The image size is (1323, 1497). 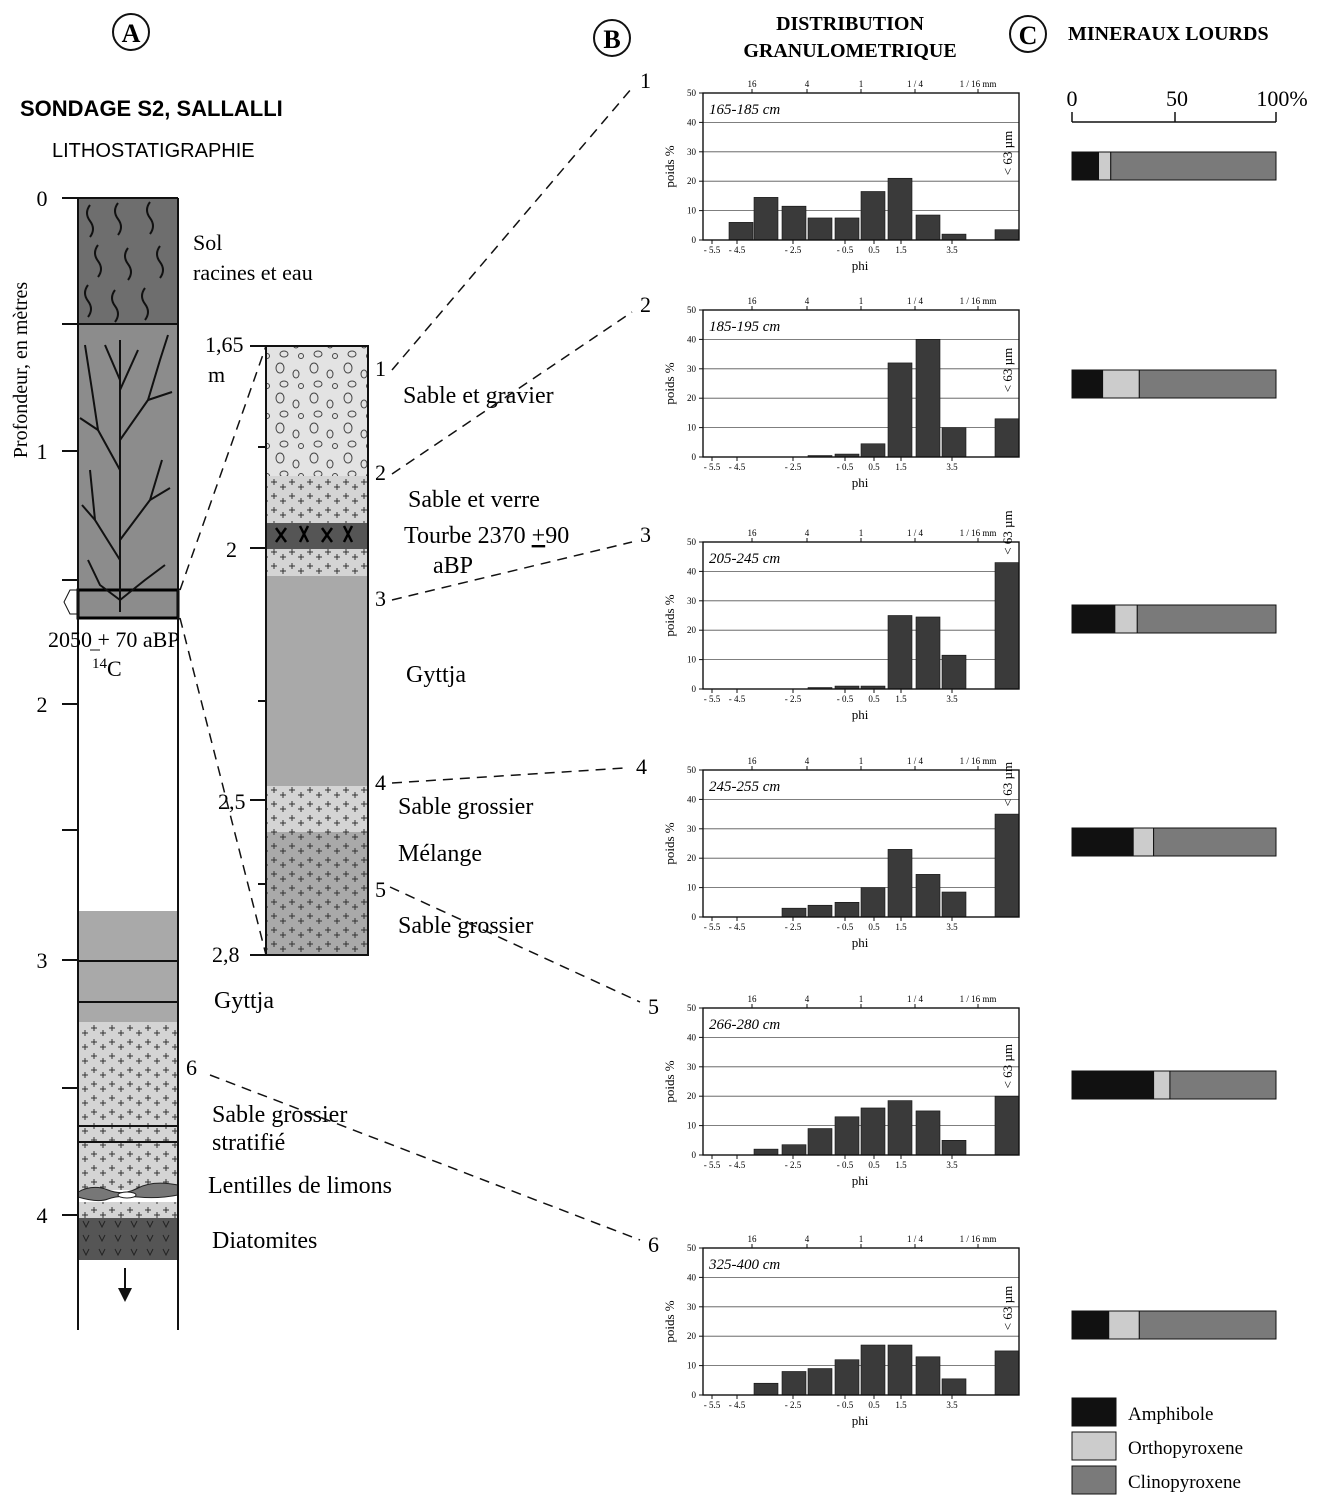 What do you see at coordinates (126, 473) in the screenshot?
I see `root-system` at bounding box center [126, 473].